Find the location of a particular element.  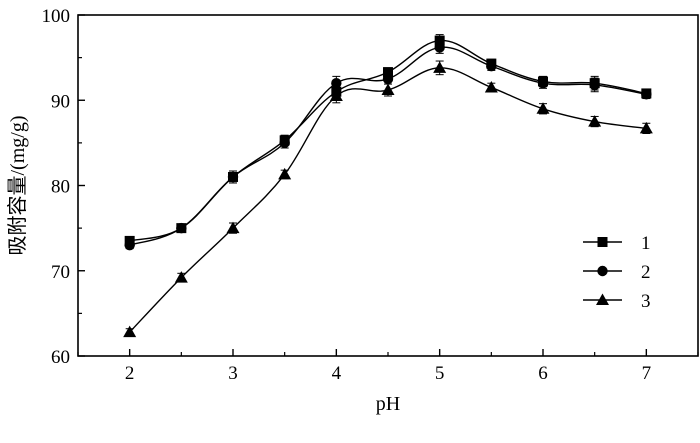

x-tick-label: 6 is located at coordinates (543, 373).